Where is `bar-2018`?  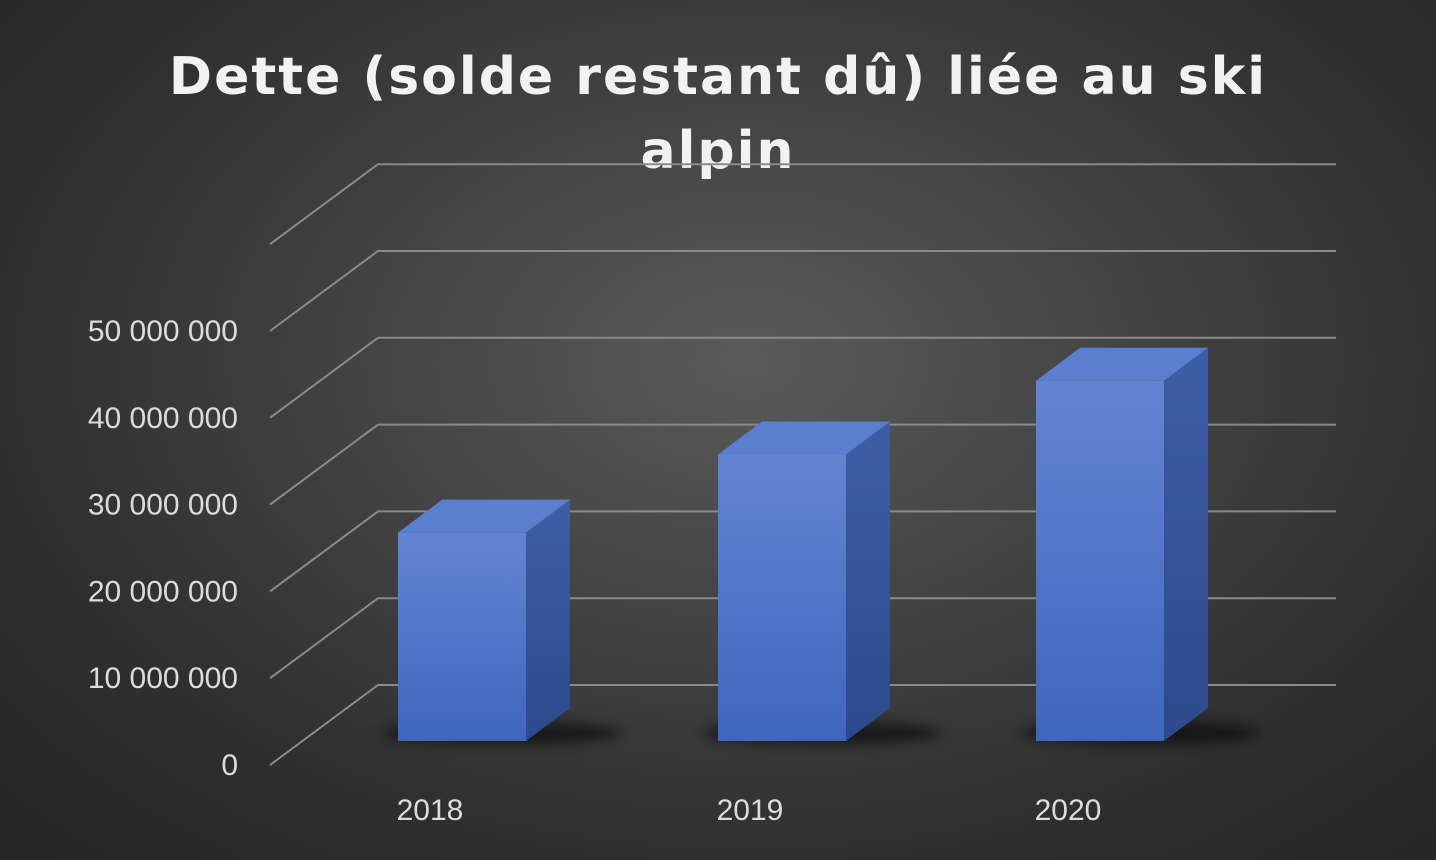 bar-2018 is located at coordinates (502, 622).